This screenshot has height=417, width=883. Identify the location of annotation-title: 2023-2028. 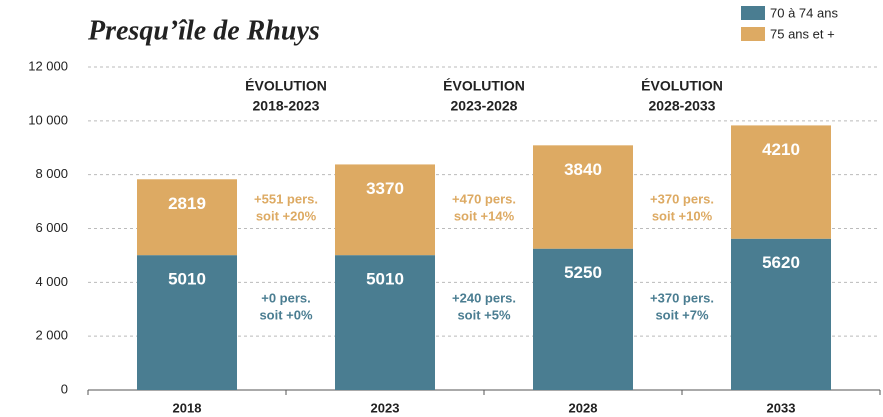
(484, 106).